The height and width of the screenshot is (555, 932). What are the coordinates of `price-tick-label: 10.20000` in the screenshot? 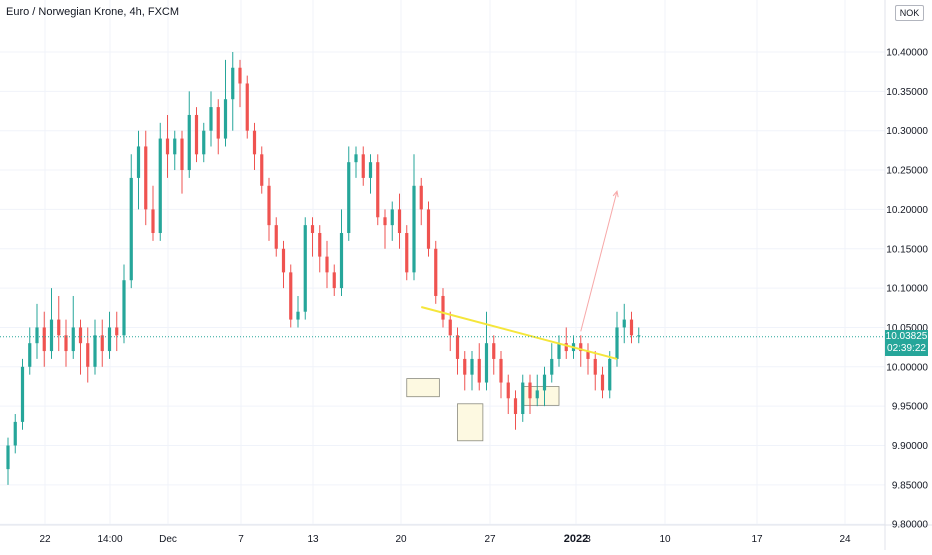 It's located at (907, 210).